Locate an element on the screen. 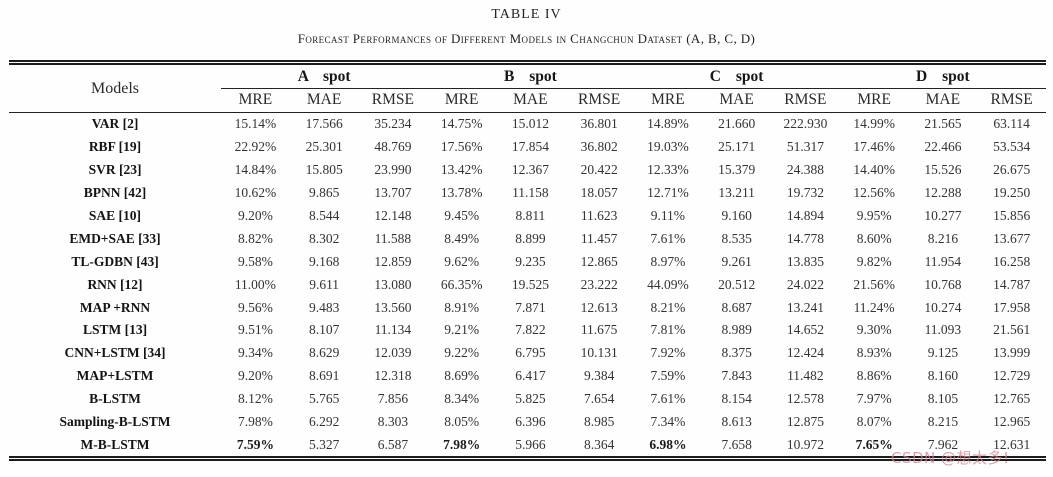  metric-value: 13.999 is located at coordinates (1012, 353).